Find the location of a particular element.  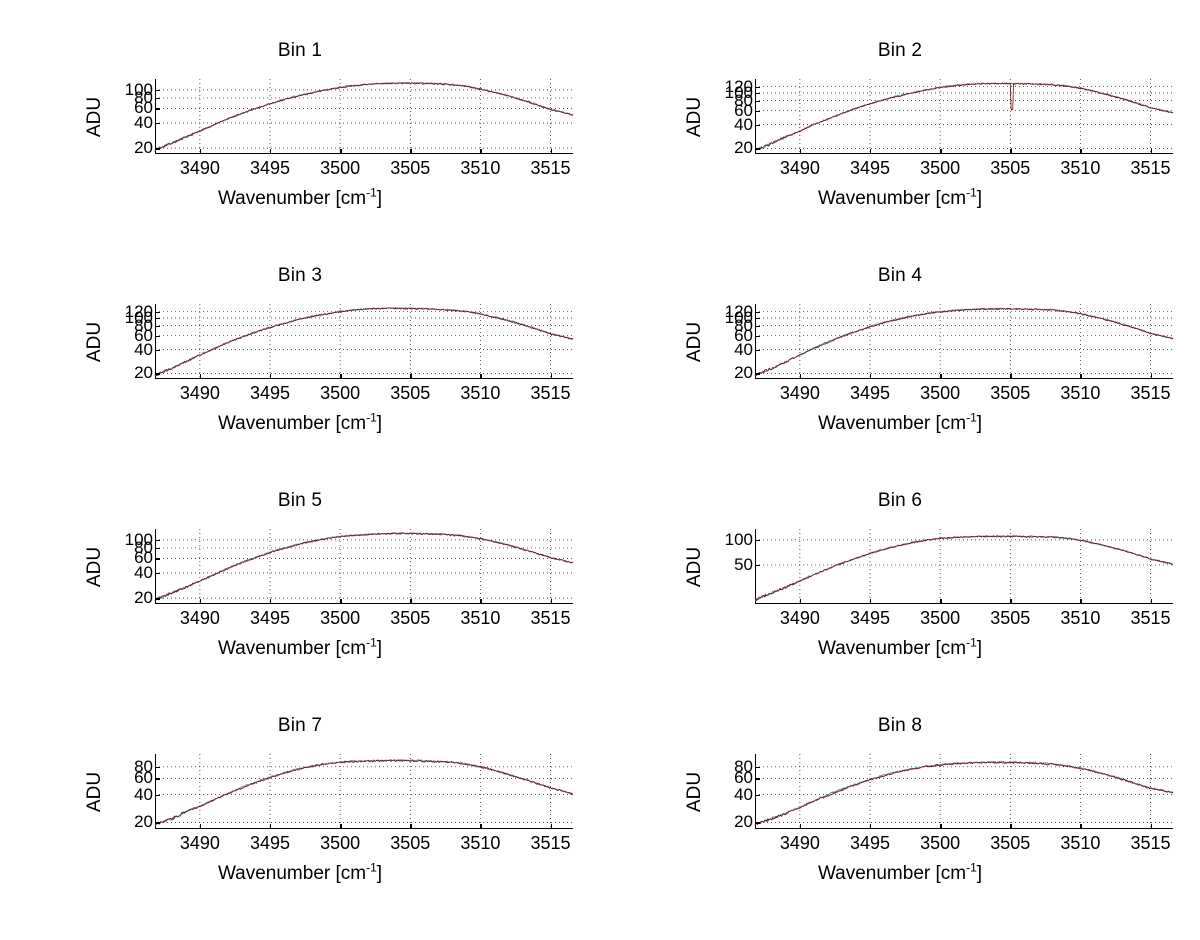

axes-frame is located at coordinates (964, 566).